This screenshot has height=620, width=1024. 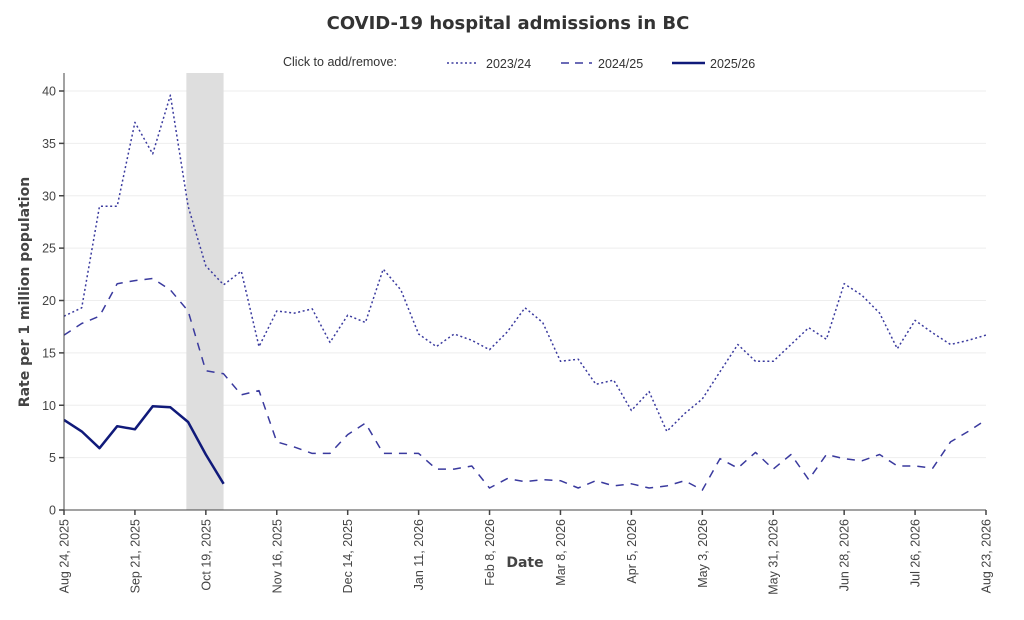 What do you see at coordinates (25, 292) in the screenshot?
I see `y-axis-title: Rate per 1 million population` at bounding box center [25, 292].